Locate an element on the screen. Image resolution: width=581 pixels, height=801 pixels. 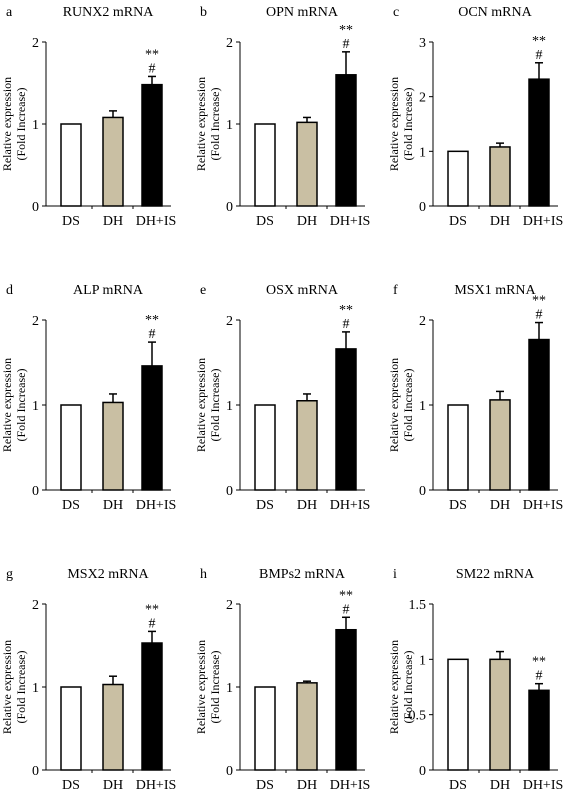
chart-title: ALP mRNA is located at coordinates (108, 290).